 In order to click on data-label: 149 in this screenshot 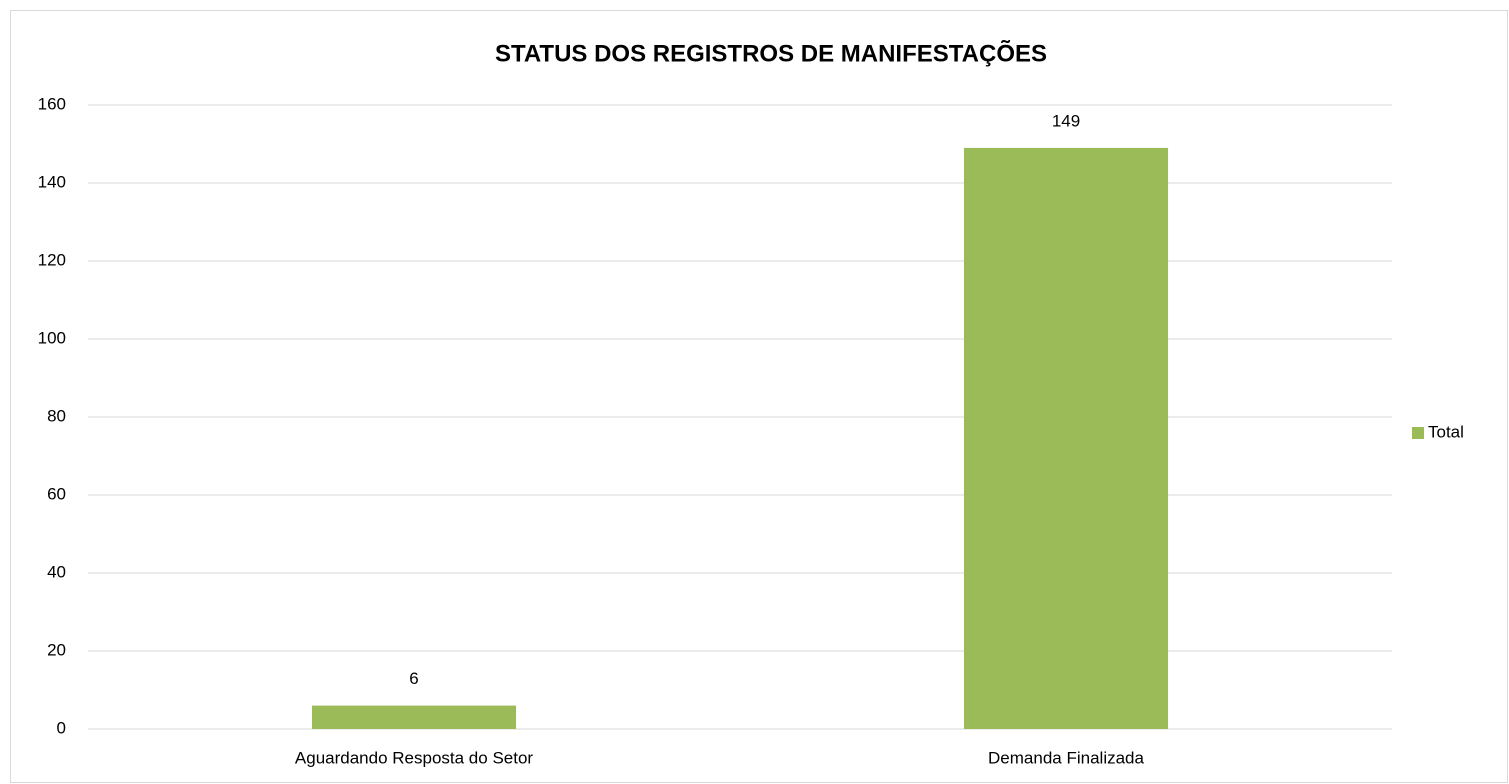, I will do `click(1066, 120)`.